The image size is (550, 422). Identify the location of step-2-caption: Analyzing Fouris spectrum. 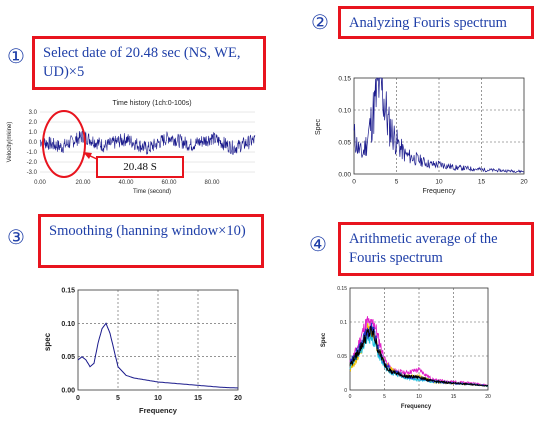
(436, 22).